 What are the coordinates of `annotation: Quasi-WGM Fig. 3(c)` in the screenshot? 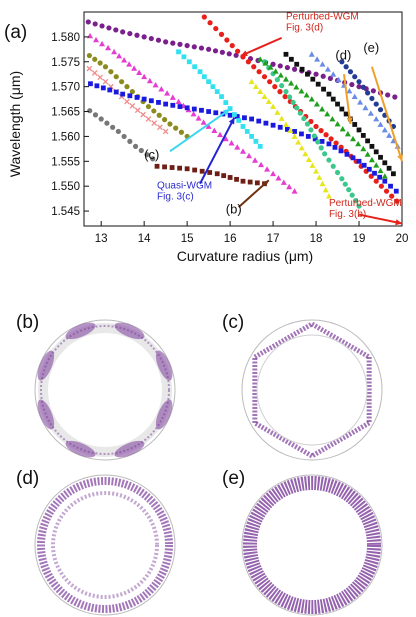 It's located at (196, 160).